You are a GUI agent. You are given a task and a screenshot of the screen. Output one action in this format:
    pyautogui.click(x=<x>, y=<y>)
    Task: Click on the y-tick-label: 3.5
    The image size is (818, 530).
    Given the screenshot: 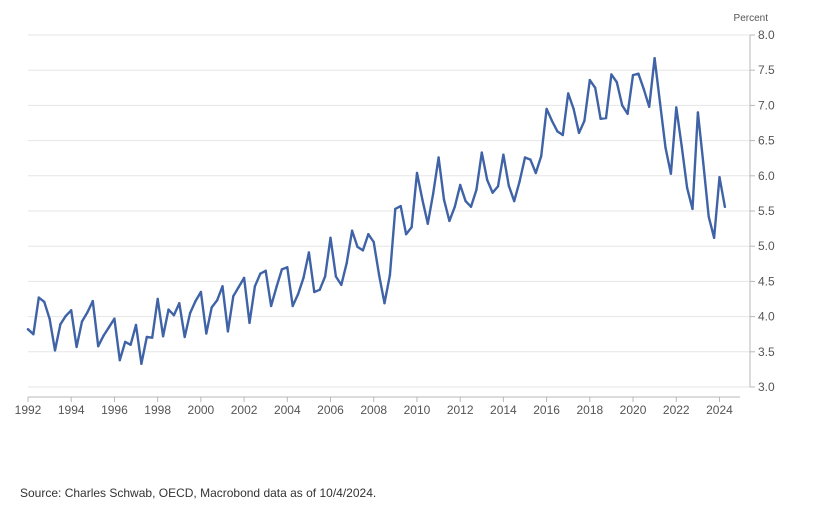 What is the action you would take?
    pyautogui.click(x=766, y=352)
    